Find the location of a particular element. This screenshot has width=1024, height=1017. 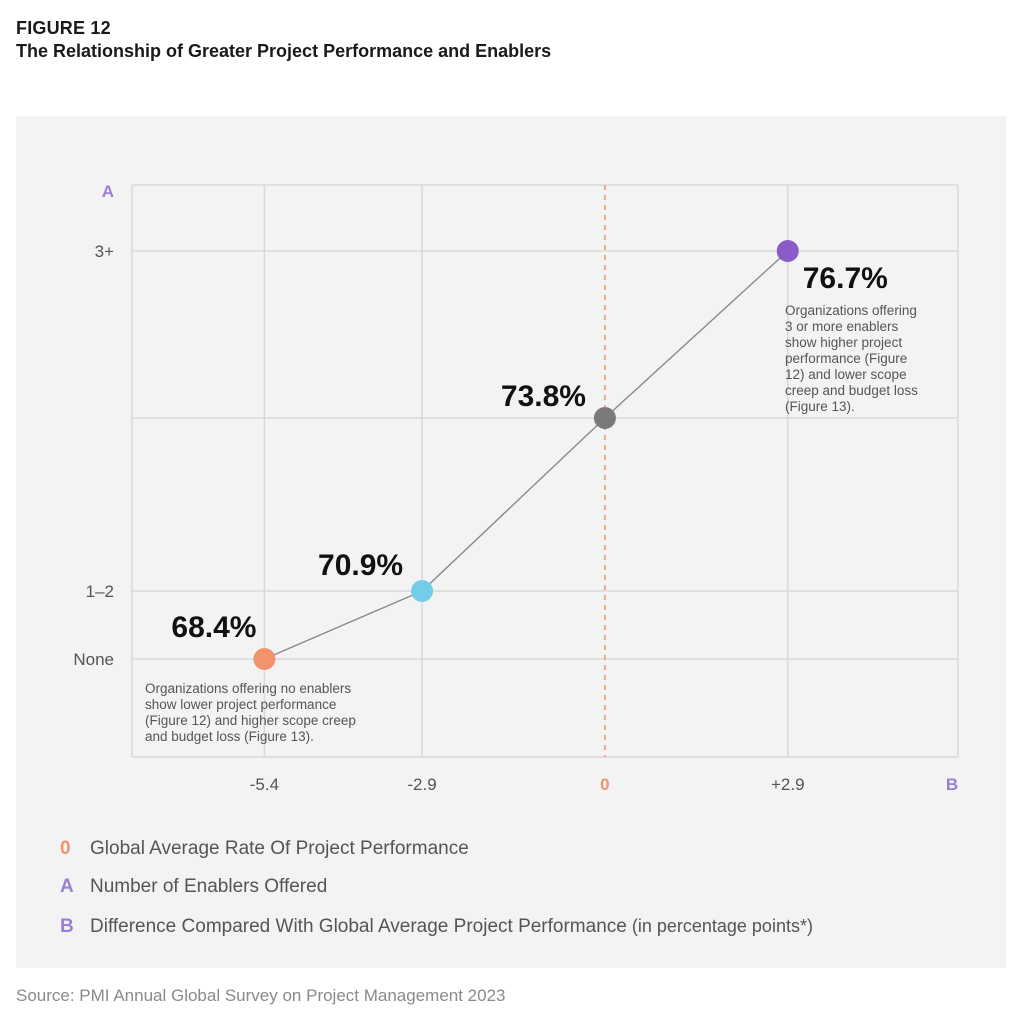

annotation-0-line-3: and budget loss (Figure 13). is located at coordinates (229, 736).